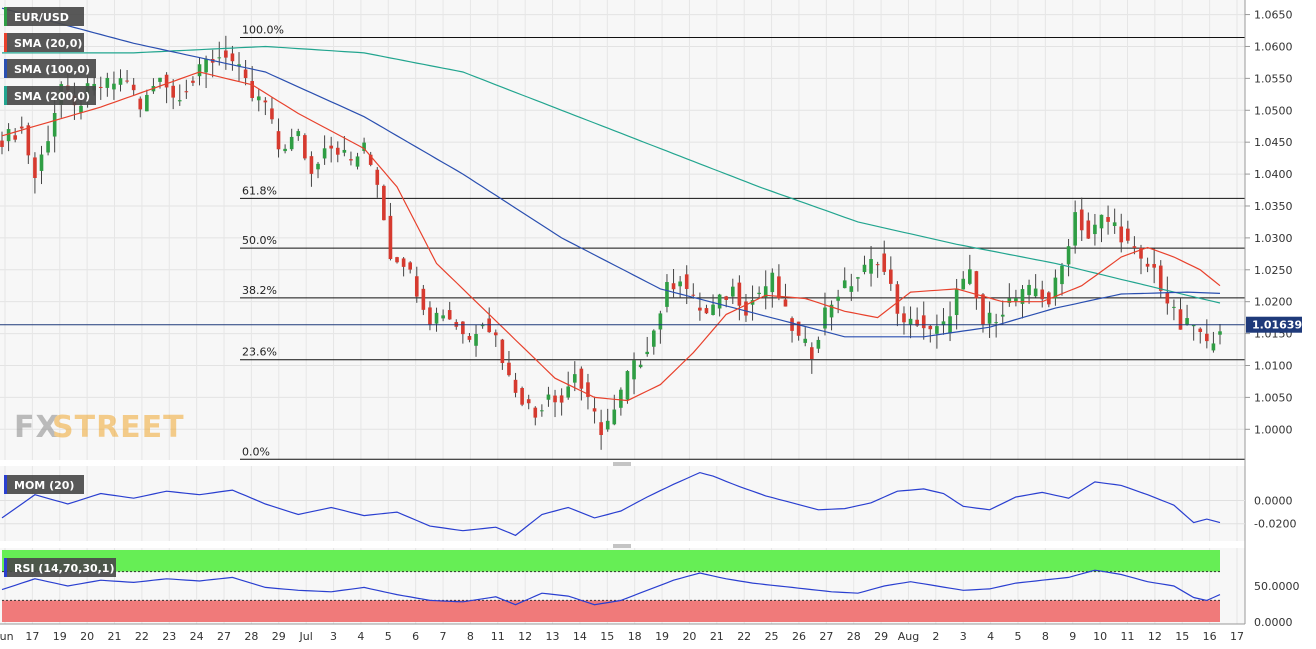 The image size is (1316, 649). Describe the element at coordinates (32, 636) in the screenshot. I see `time-tick-label: 17` at that location.